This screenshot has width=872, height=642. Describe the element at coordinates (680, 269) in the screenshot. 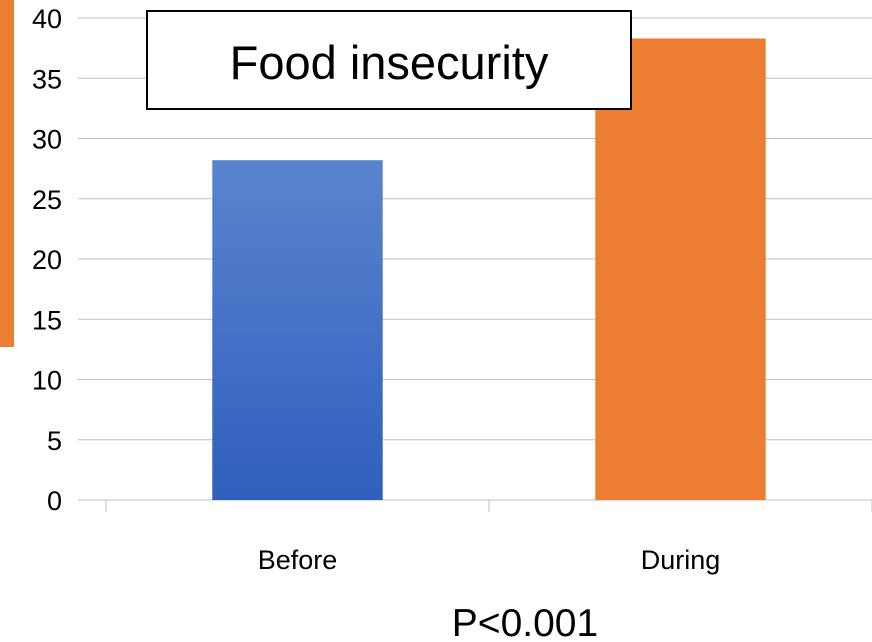

I see `bar-during` at that location.